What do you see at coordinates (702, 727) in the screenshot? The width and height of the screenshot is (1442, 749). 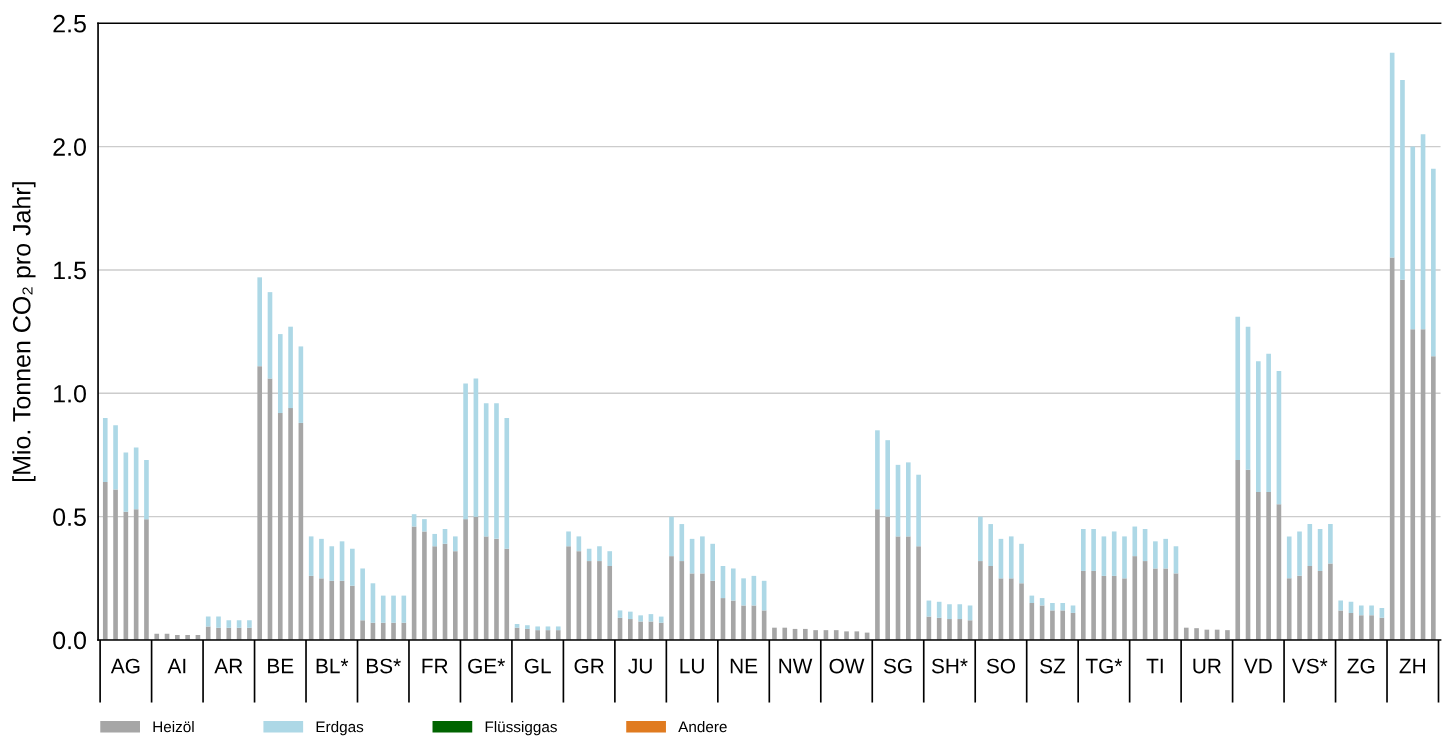 I see `legend-label: Andere` at bounding box center [702, 727].